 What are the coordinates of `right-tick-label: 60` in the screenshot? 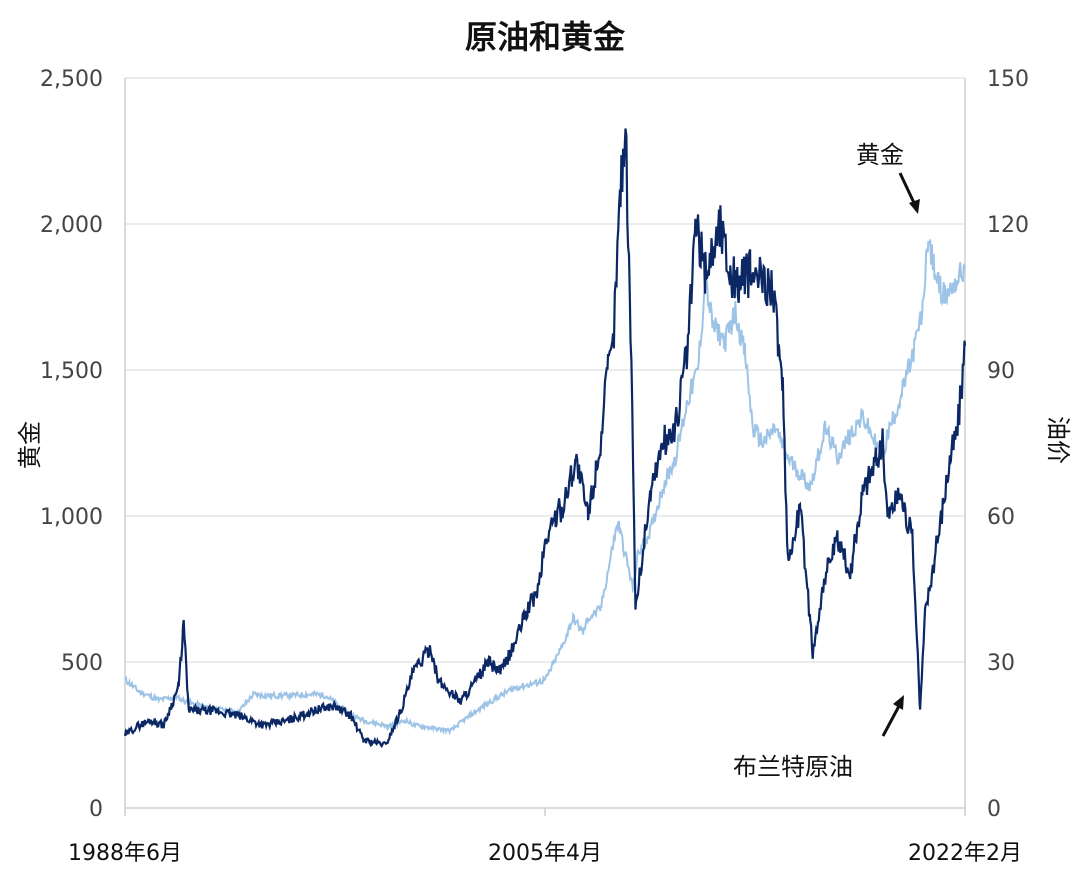 It's located at (1001, 517).